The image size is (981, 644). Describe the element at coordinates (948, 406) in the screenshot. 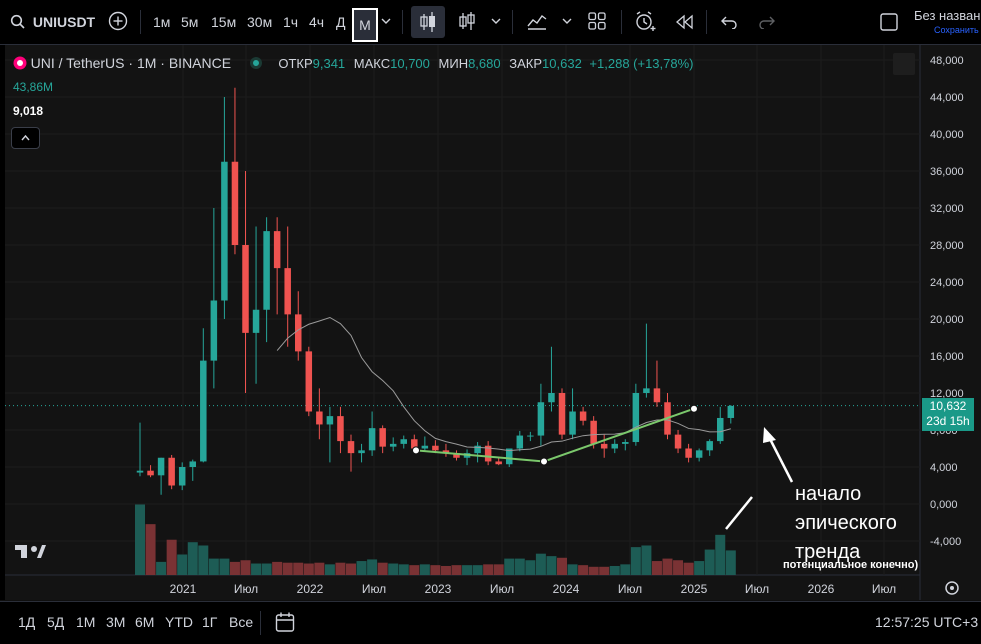

I see `last-price: 10,632` at that location.